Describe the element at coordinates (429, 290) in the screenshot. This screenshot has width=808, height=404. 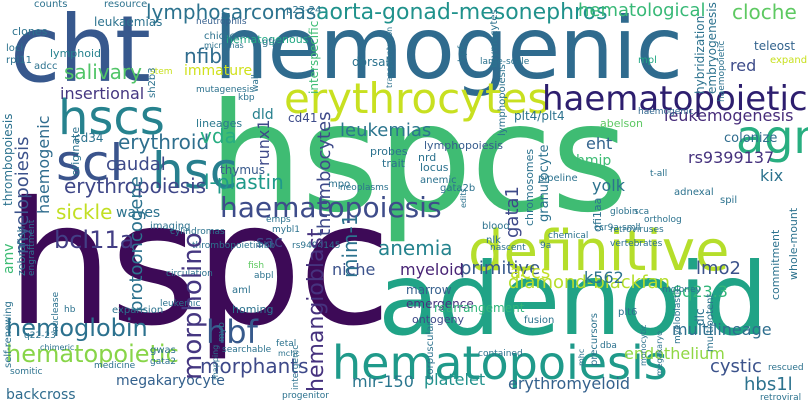
I see `word: marrow` at that location.